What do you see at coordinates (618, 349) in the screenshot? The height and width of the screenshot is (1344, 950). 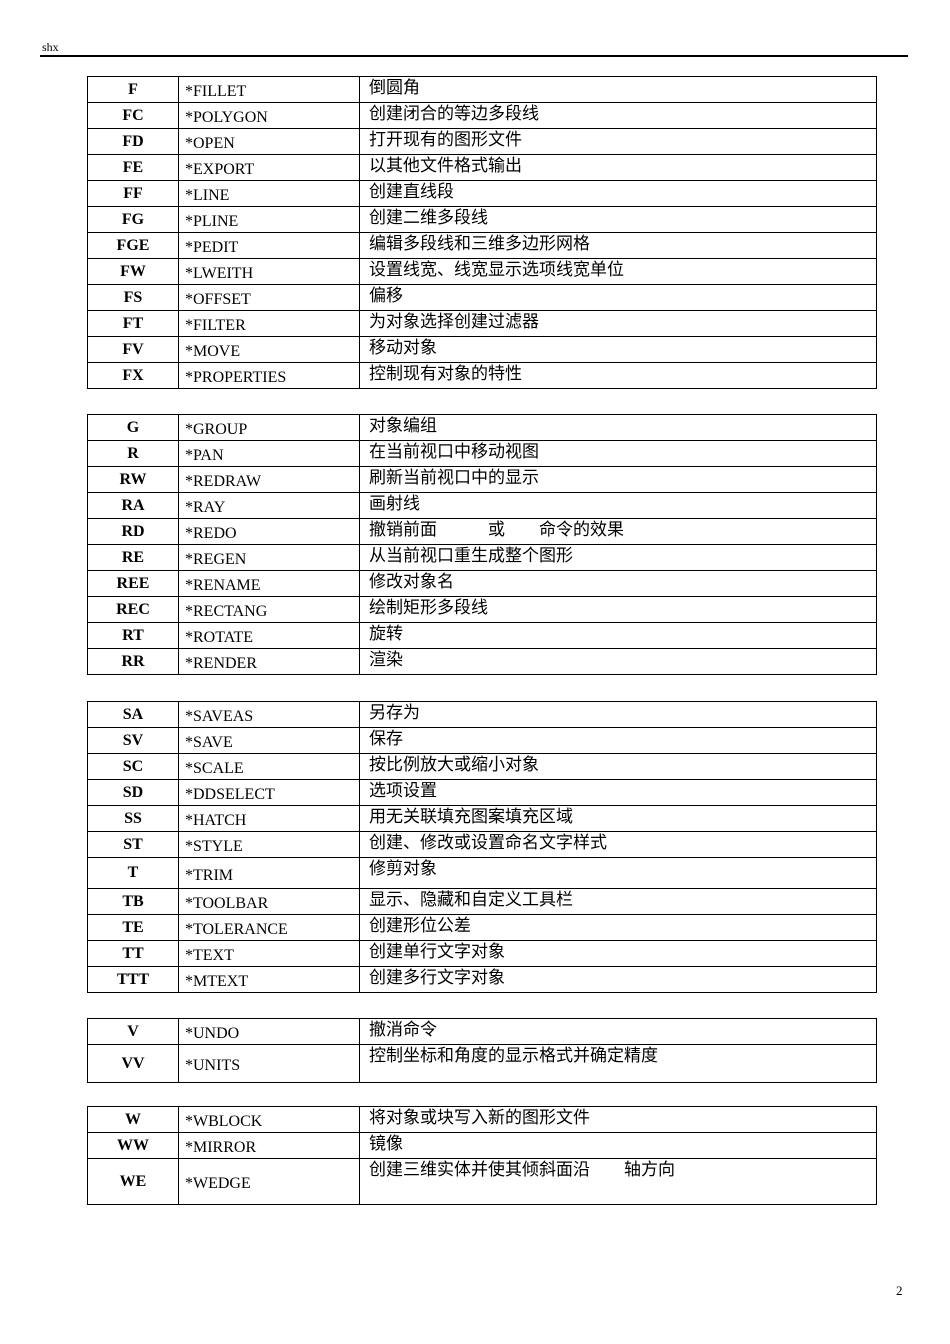 I see `description-cell: 移动对象` at bounding box center [618, 349].